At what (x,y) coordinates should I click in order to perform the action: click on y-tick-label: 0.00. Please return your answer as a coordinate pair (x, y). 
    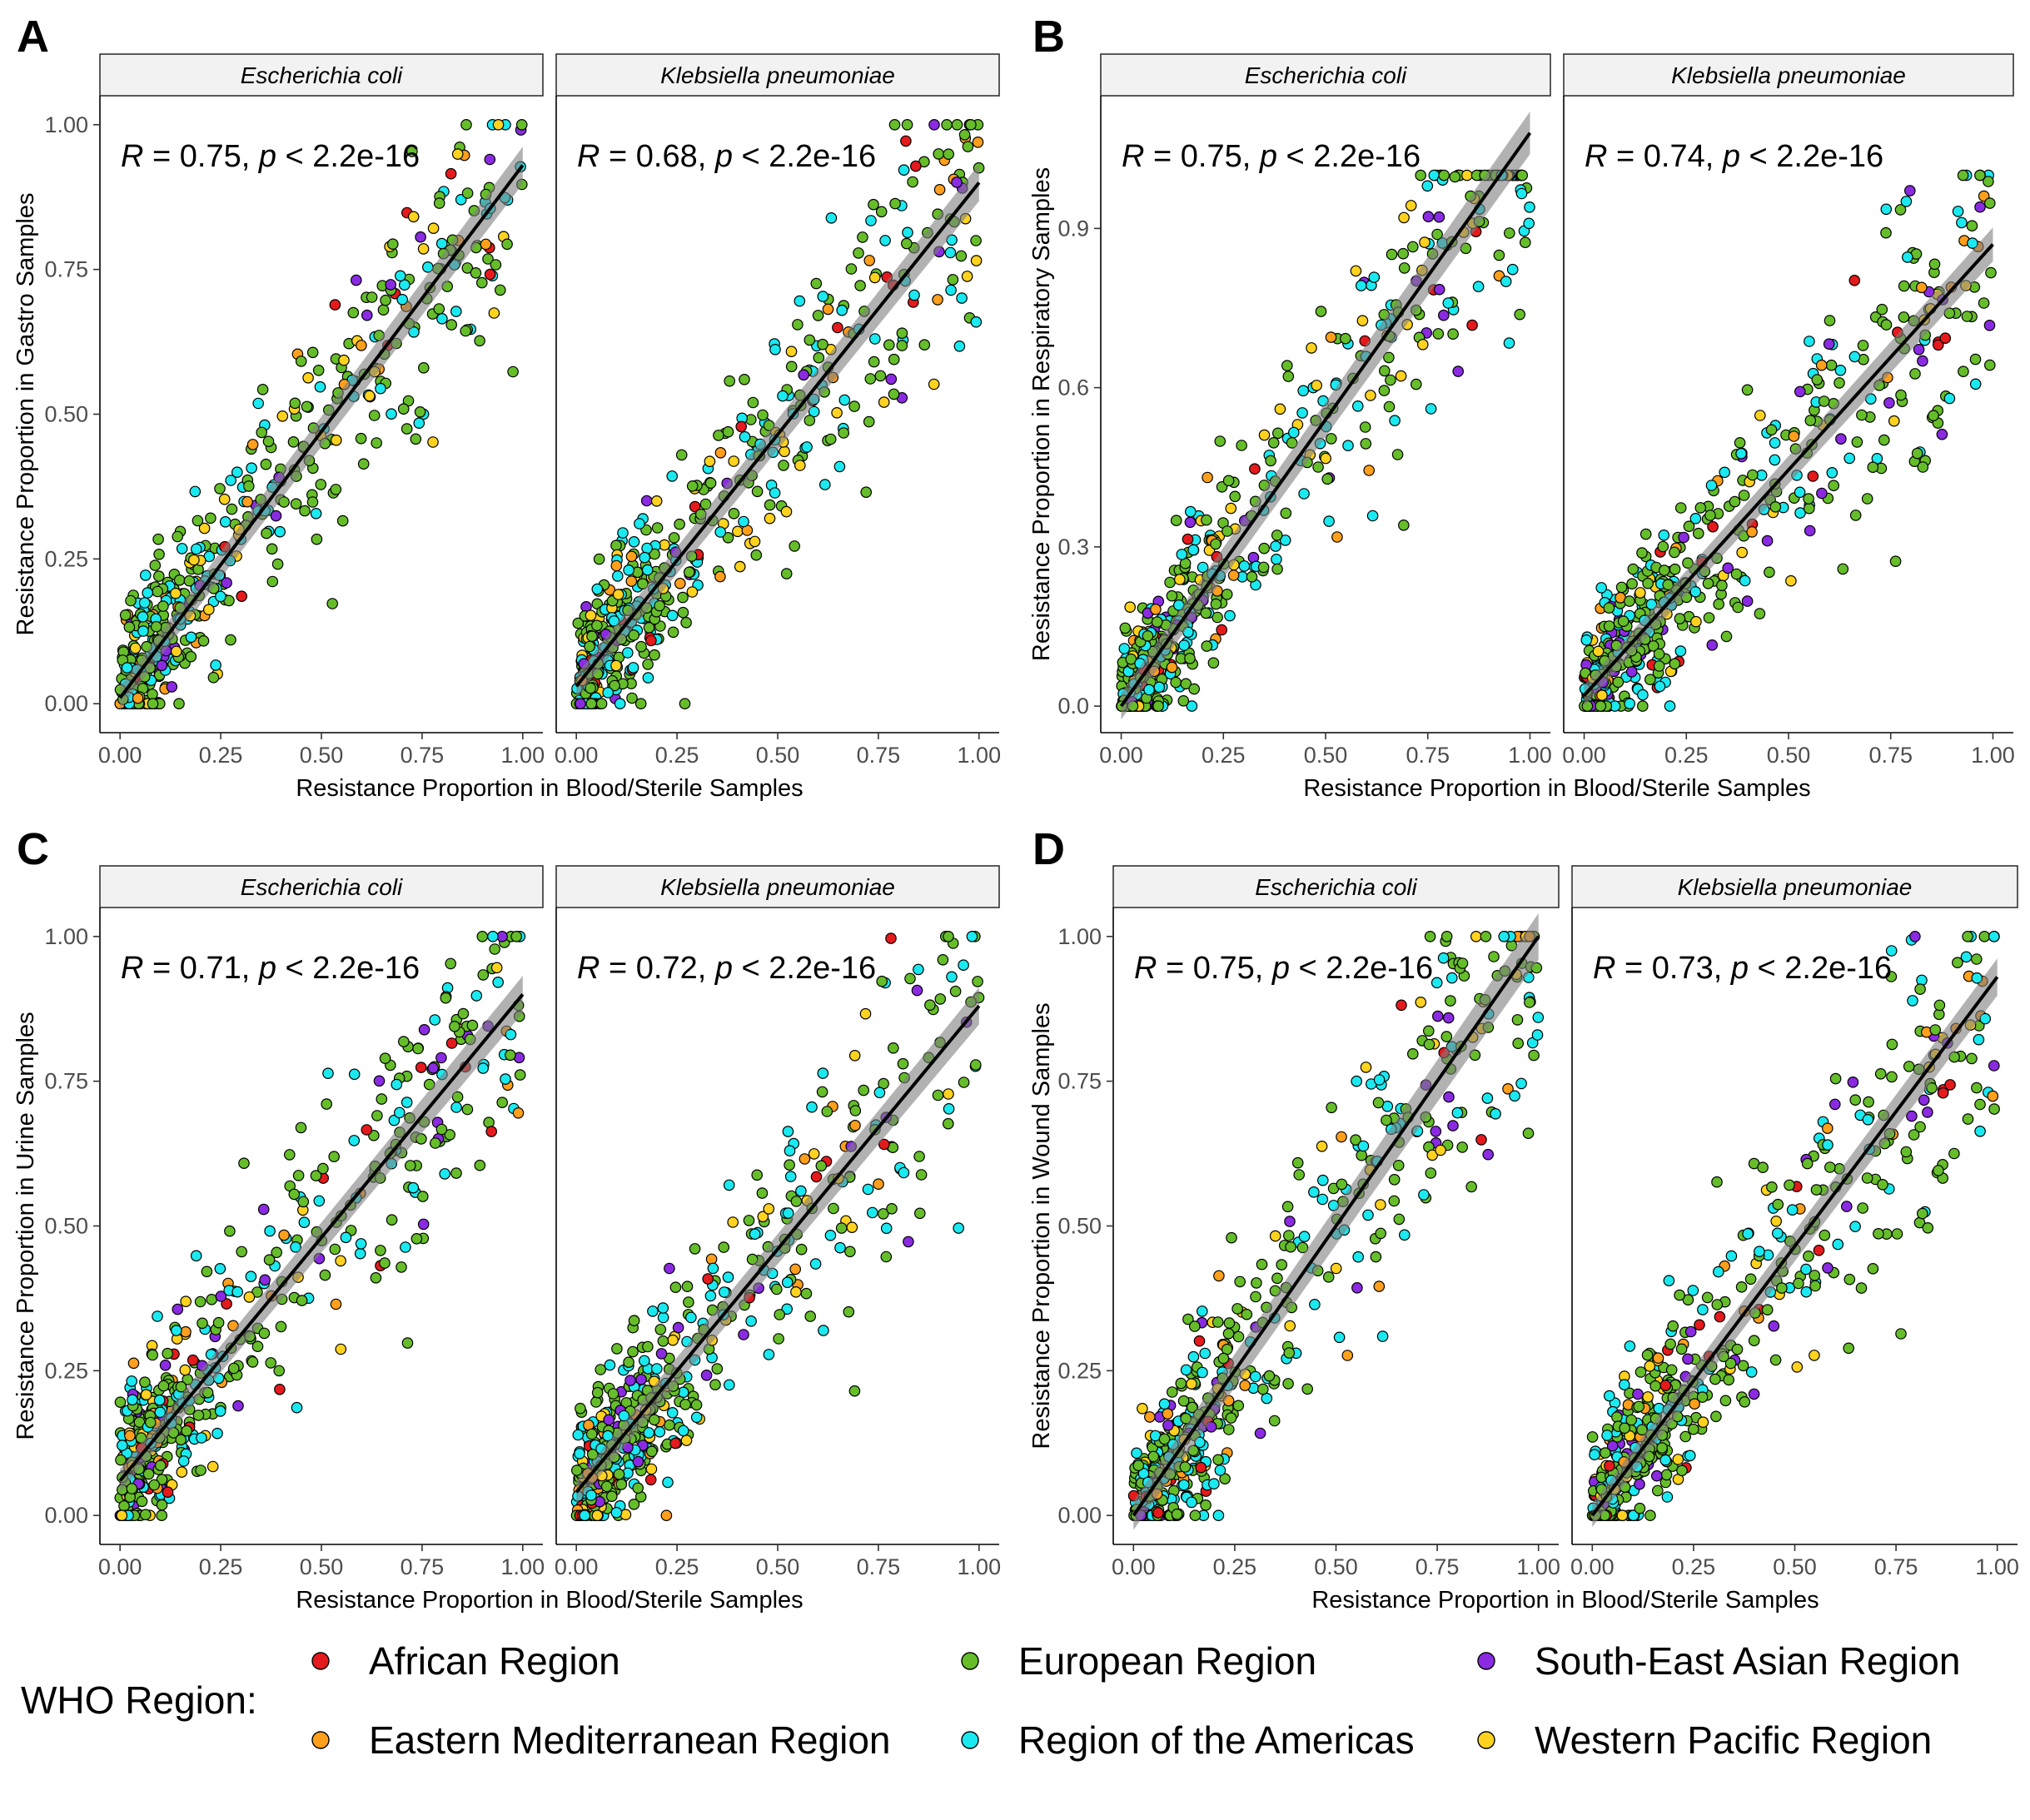
    Looking at the image, I should click on (1079, 1515).